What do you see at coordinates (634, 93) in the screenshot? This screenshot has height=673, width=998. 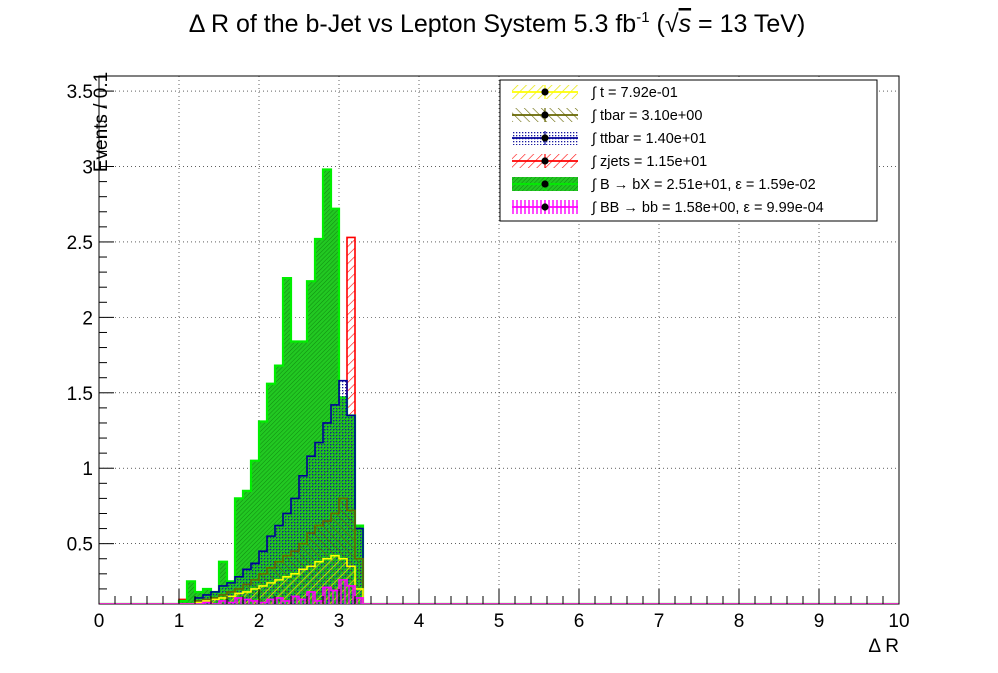 I see `legend-label: ∫ t = 7.92e-01` at bounding box center [634, 93].